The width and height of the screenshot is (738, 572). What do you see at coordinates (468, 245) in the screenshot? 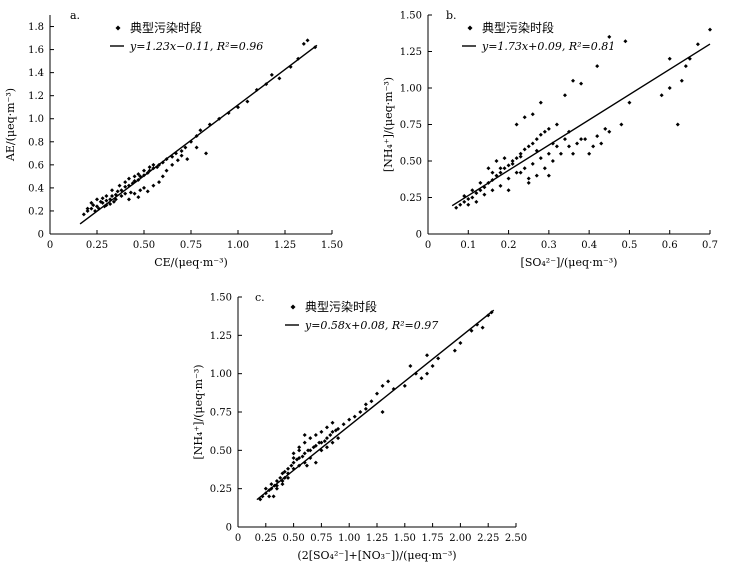
I see `x-tick-label: 0.1` at bounding box center [468, 245].